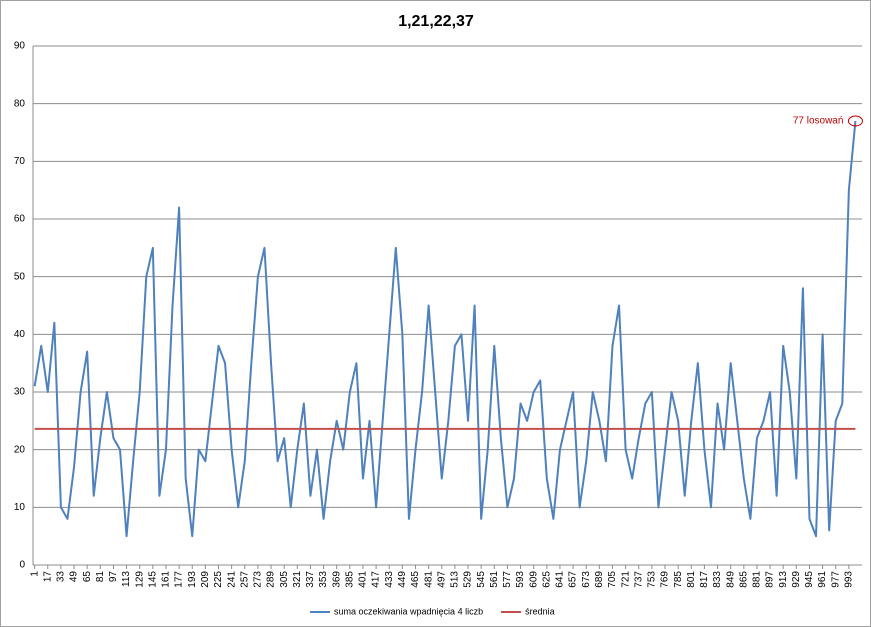 This screenshot has height=627, width=871. What do you see at coordinates (74, 577) in the screenshot?
I see `x-tick-label: 49` at bounding box center [74, 577].